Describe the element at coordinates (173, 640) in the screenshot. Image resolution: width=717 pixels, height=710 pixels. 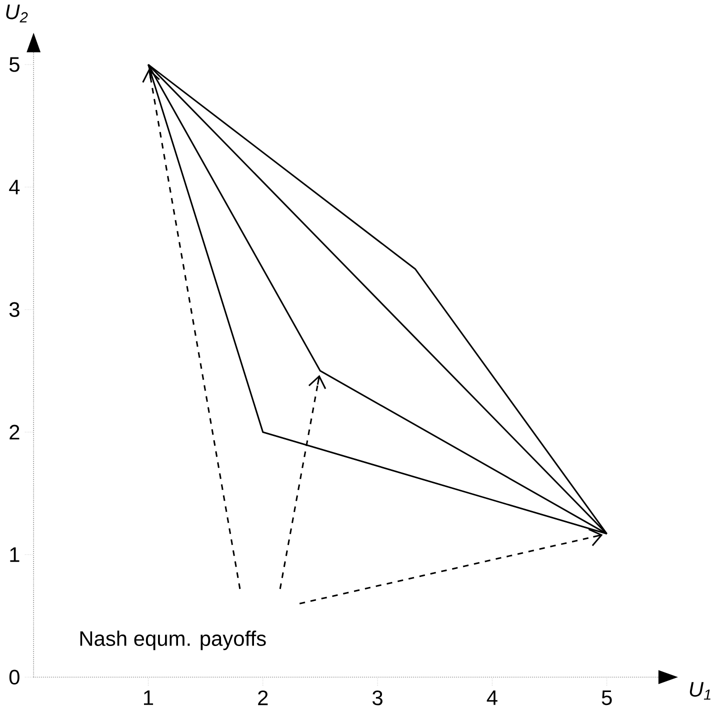
I see `annotation: Nash equm. payoffs` at that location.